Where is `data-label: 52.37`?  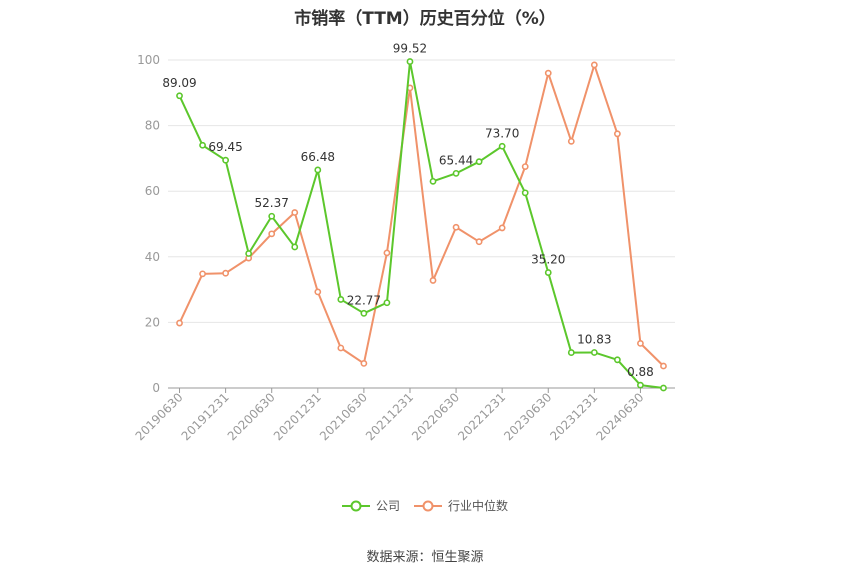
data-label: 52.37 is located at coordinates (272, 203).